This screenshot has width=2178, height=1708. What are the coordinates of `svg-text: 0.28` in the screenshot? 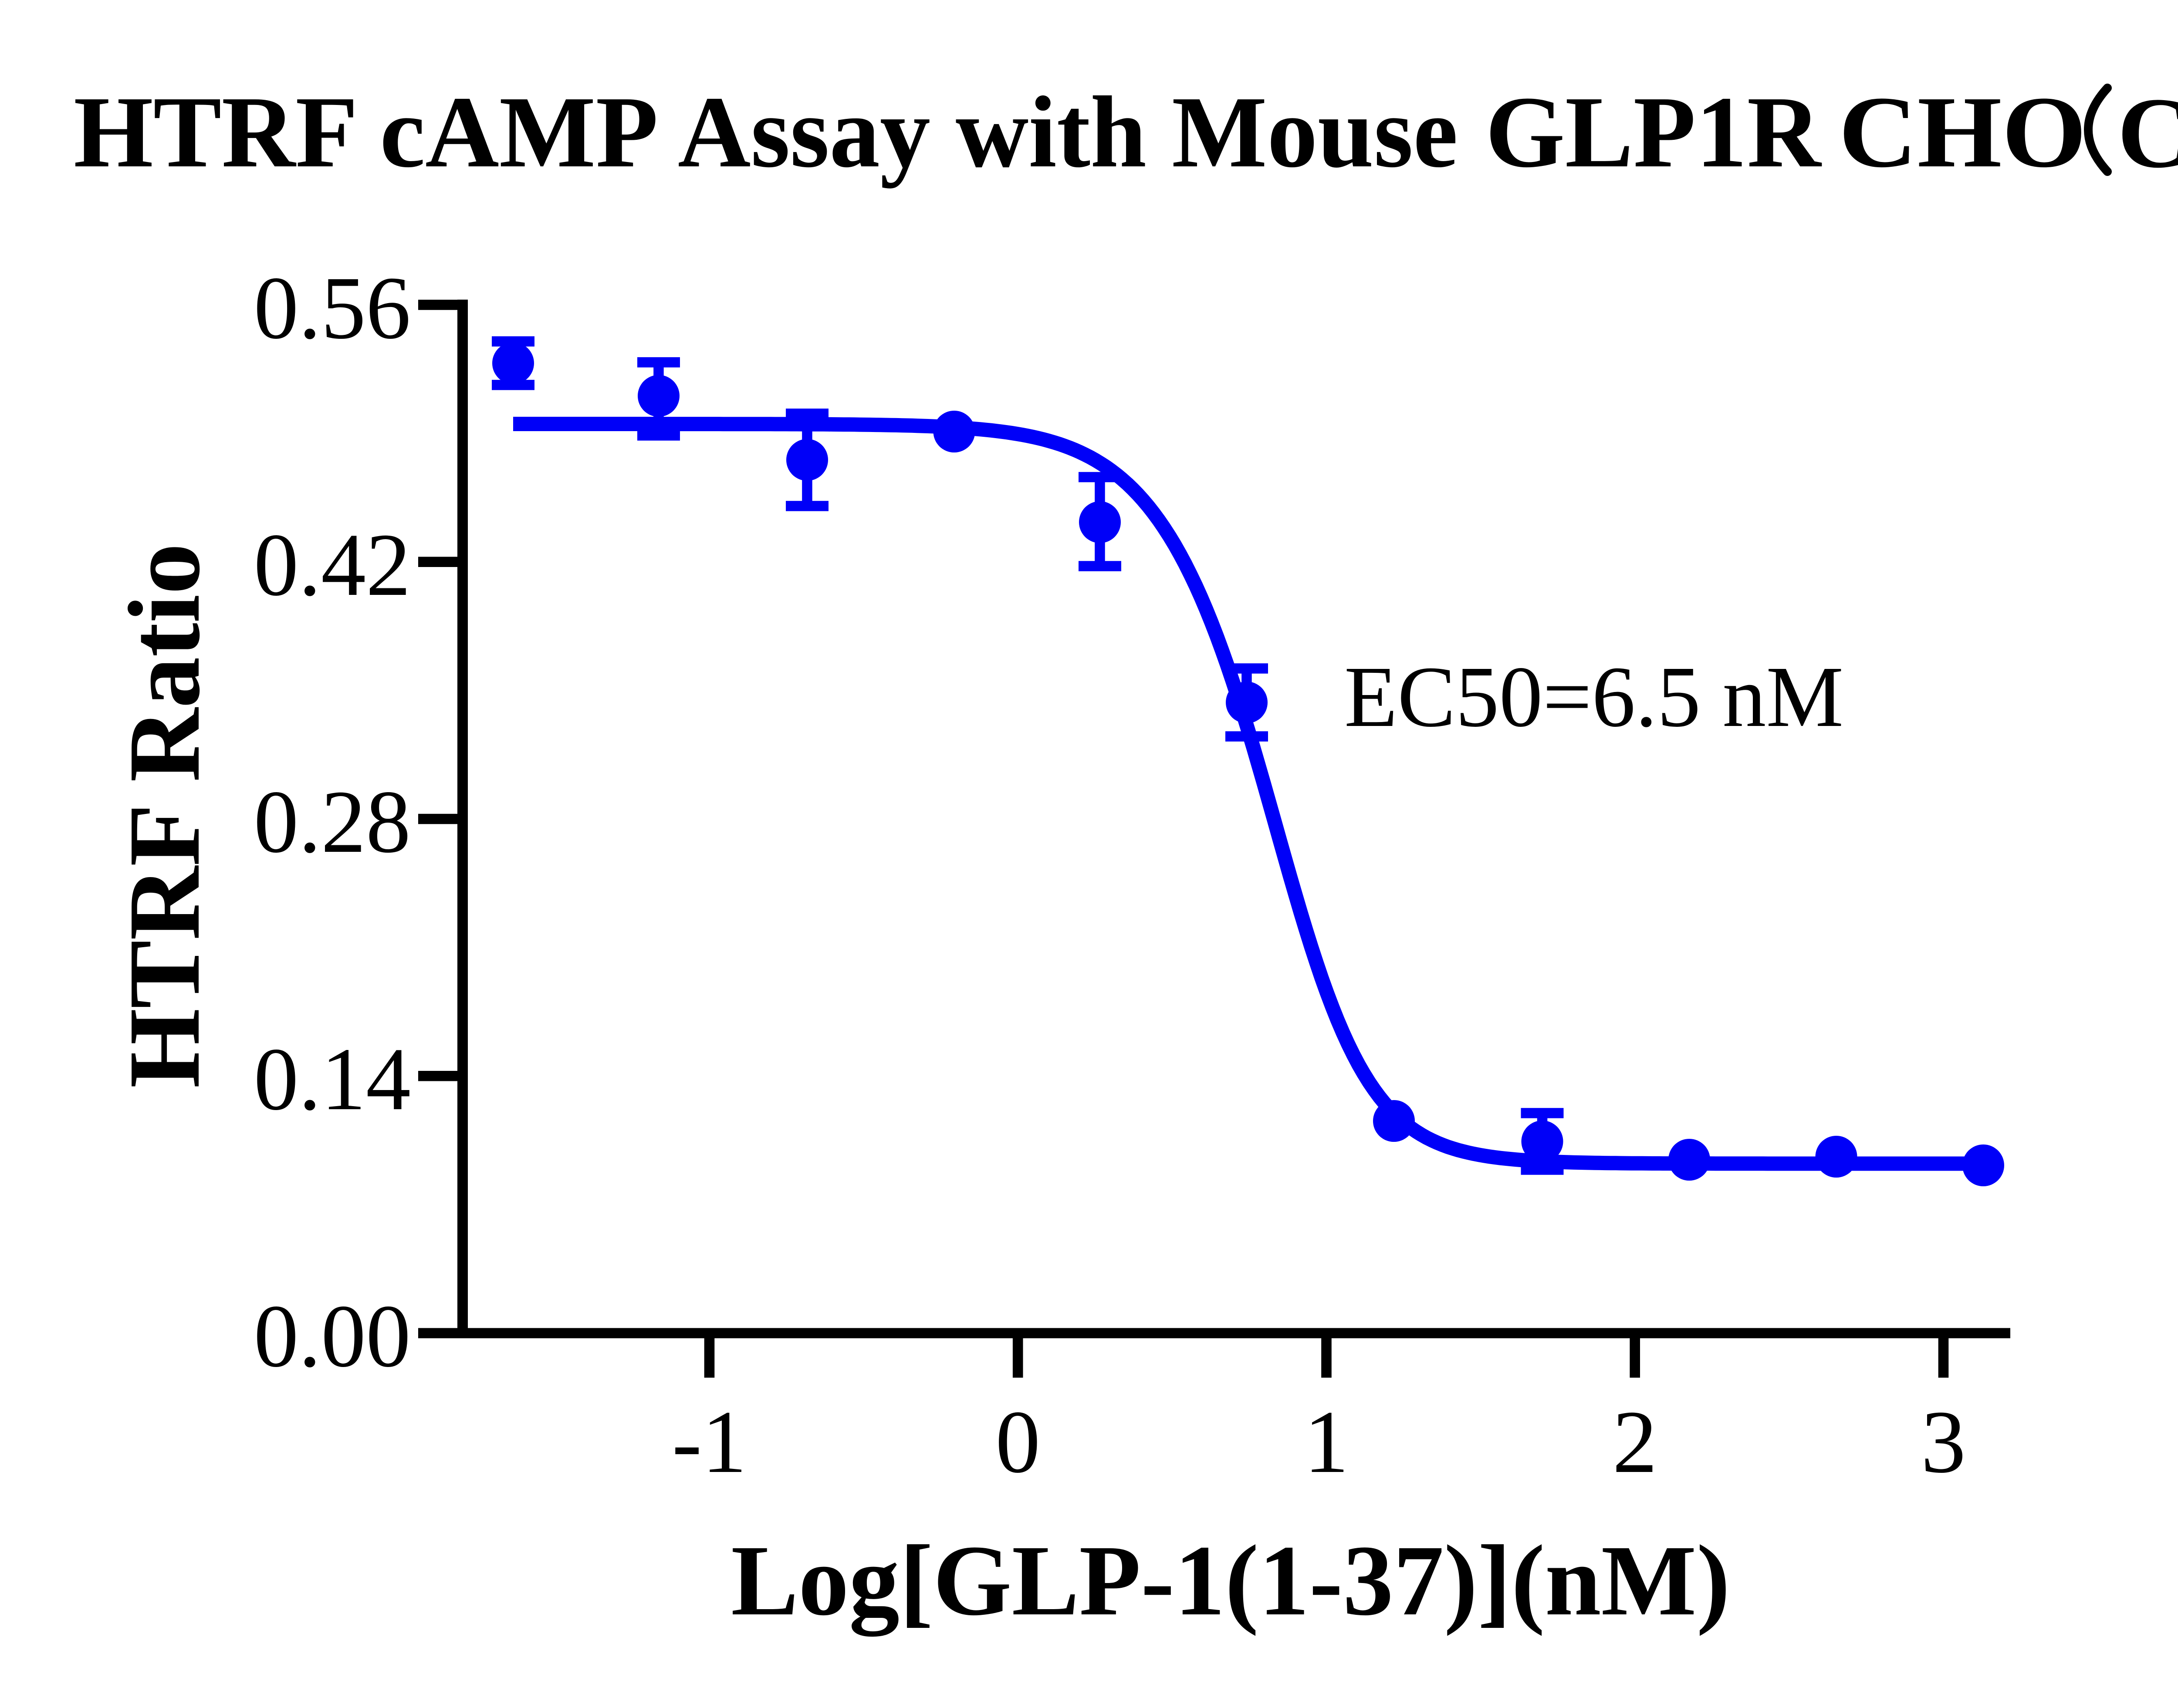 It's located at (332, 821).